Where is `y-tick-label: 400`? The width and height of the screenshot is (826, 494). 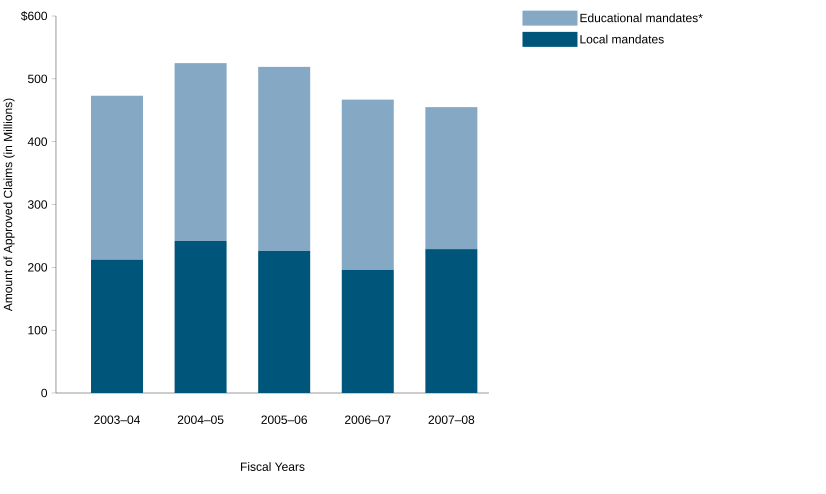
y-tick-label: 400 is located at coordinates (38, 141).